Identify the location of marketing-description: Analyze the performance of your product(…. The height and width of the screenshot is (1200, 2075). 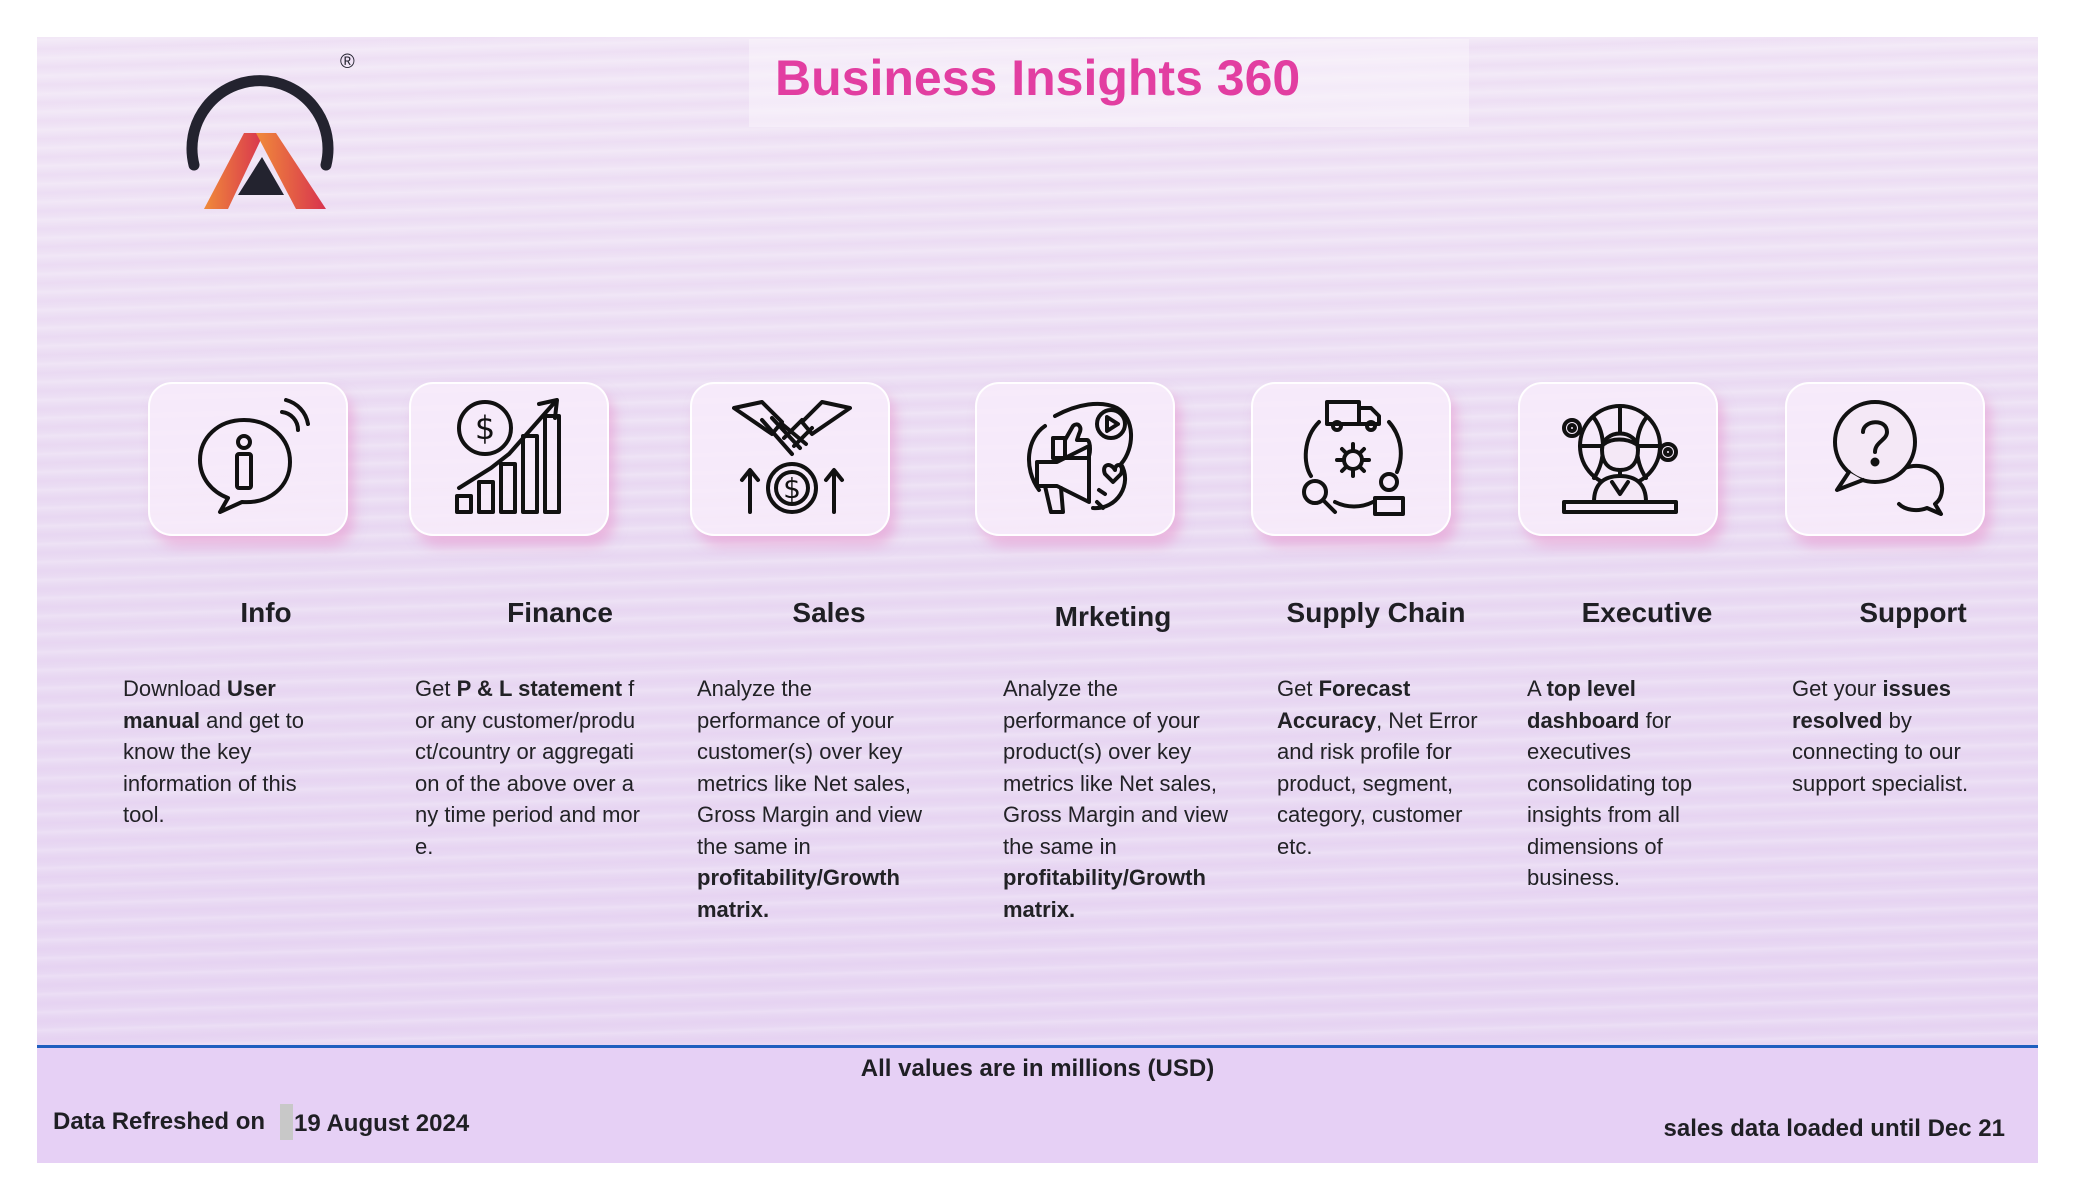
(1115, 799).